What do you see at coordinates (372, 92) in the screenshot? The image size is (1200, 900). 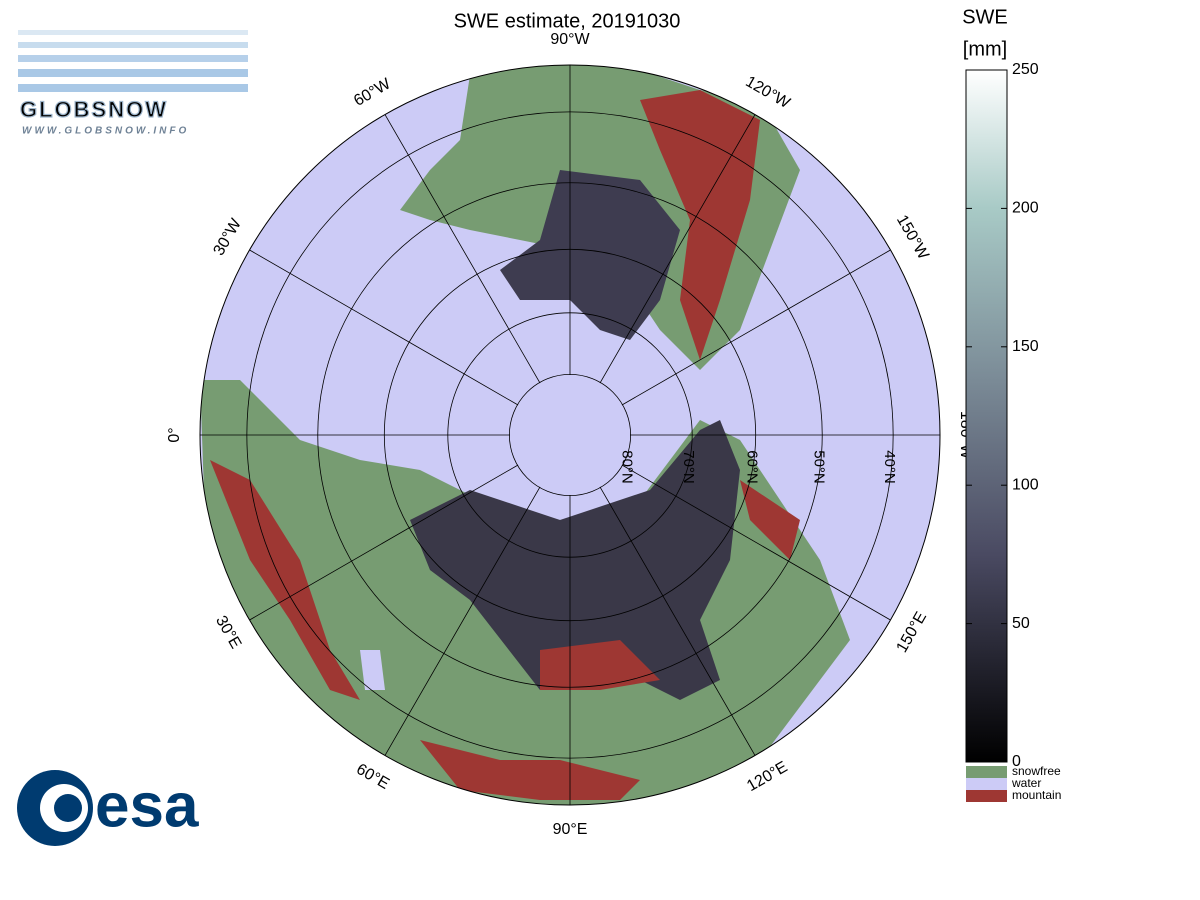 I see `meridian-label: 60°W` at bounding box center [372, 92].